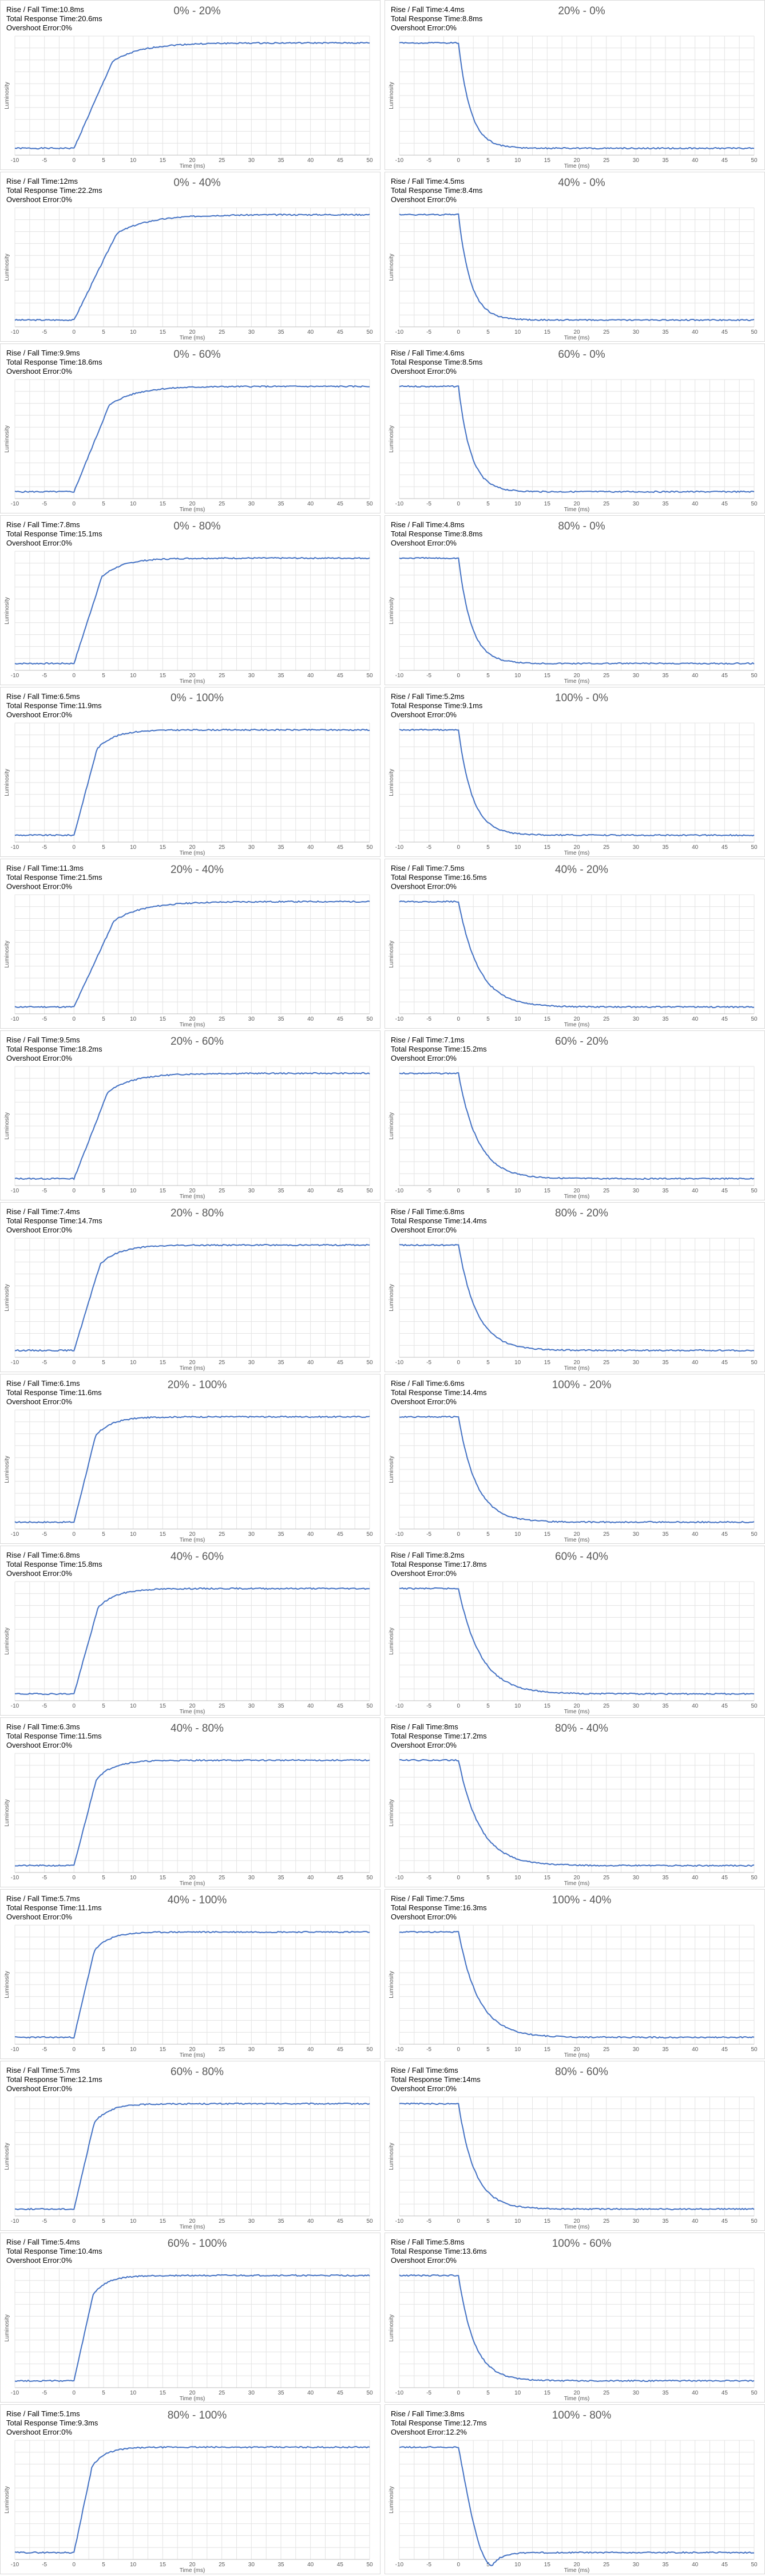  I want to click on panel-title: 60% - 100%, so click(197, 2244).